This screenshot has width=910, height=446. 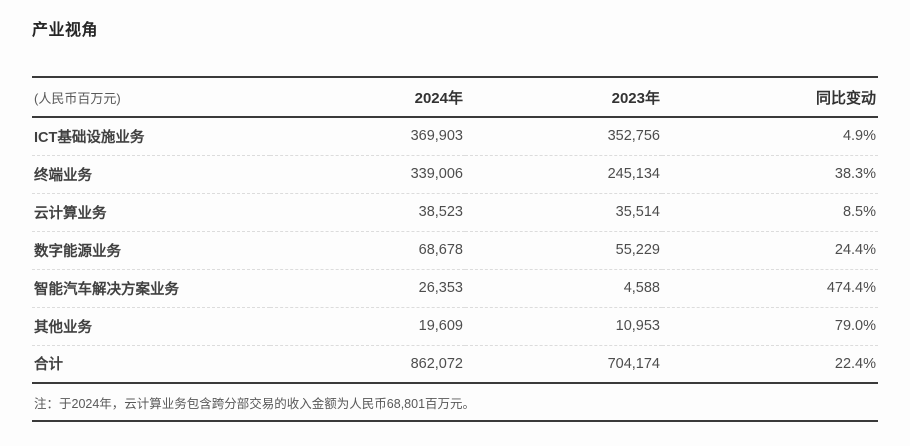 I want to click on column-header-2023: 2023年, so click(x=635, y=98).